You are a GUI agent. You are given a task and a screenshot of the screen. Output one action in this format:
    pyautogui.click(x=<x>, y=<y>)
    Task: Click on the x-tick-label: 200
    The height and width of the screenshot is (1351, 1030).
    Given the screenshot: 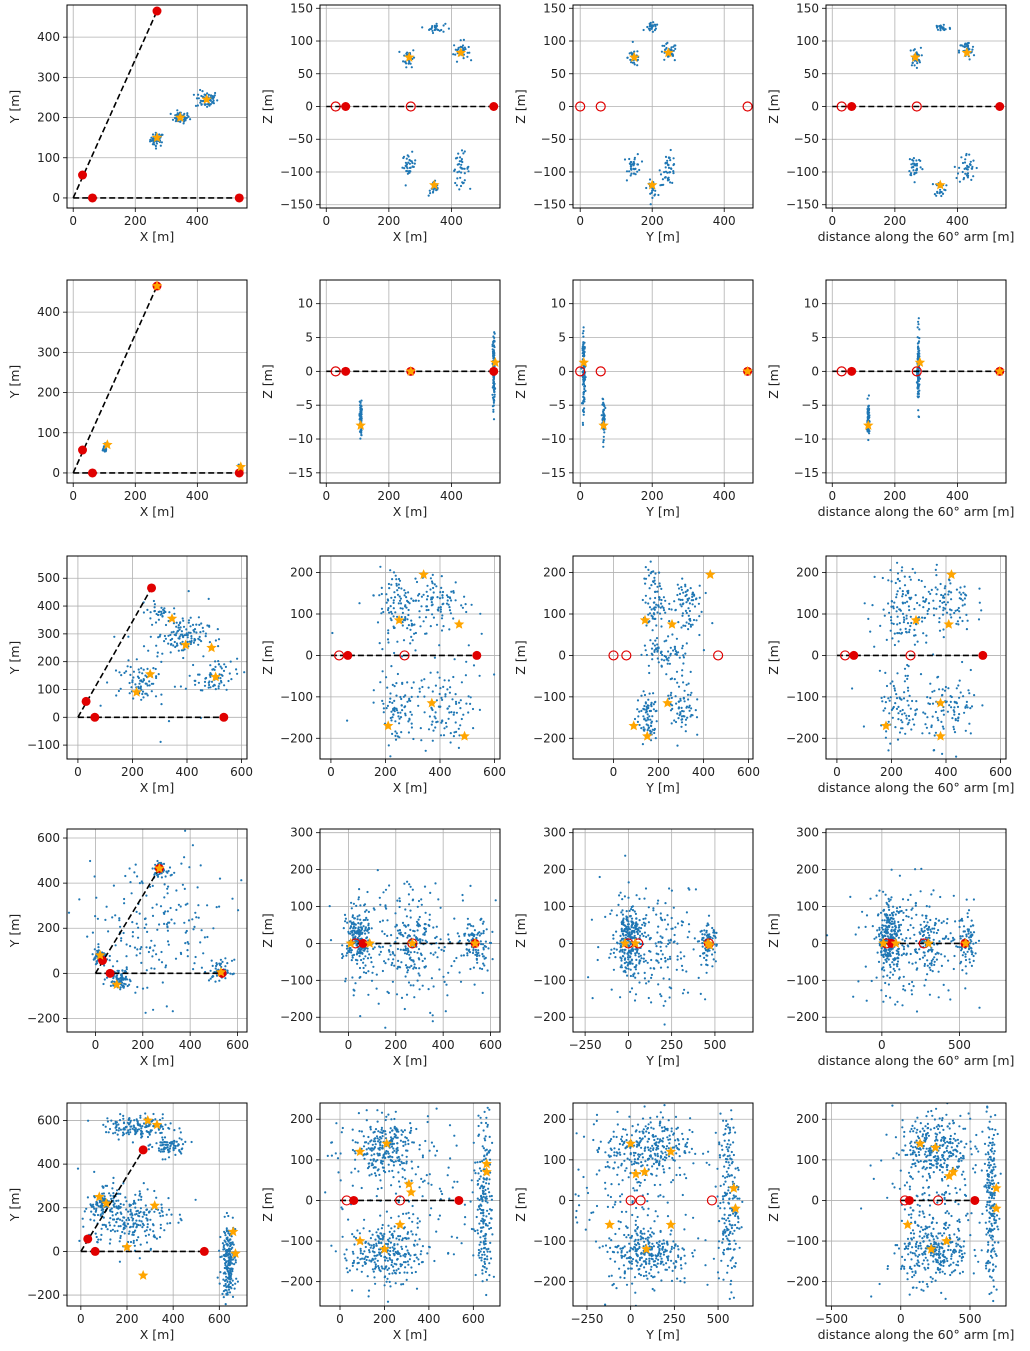 What is the action you would take?
    pyautogui.click(x=395, y=1045)
    